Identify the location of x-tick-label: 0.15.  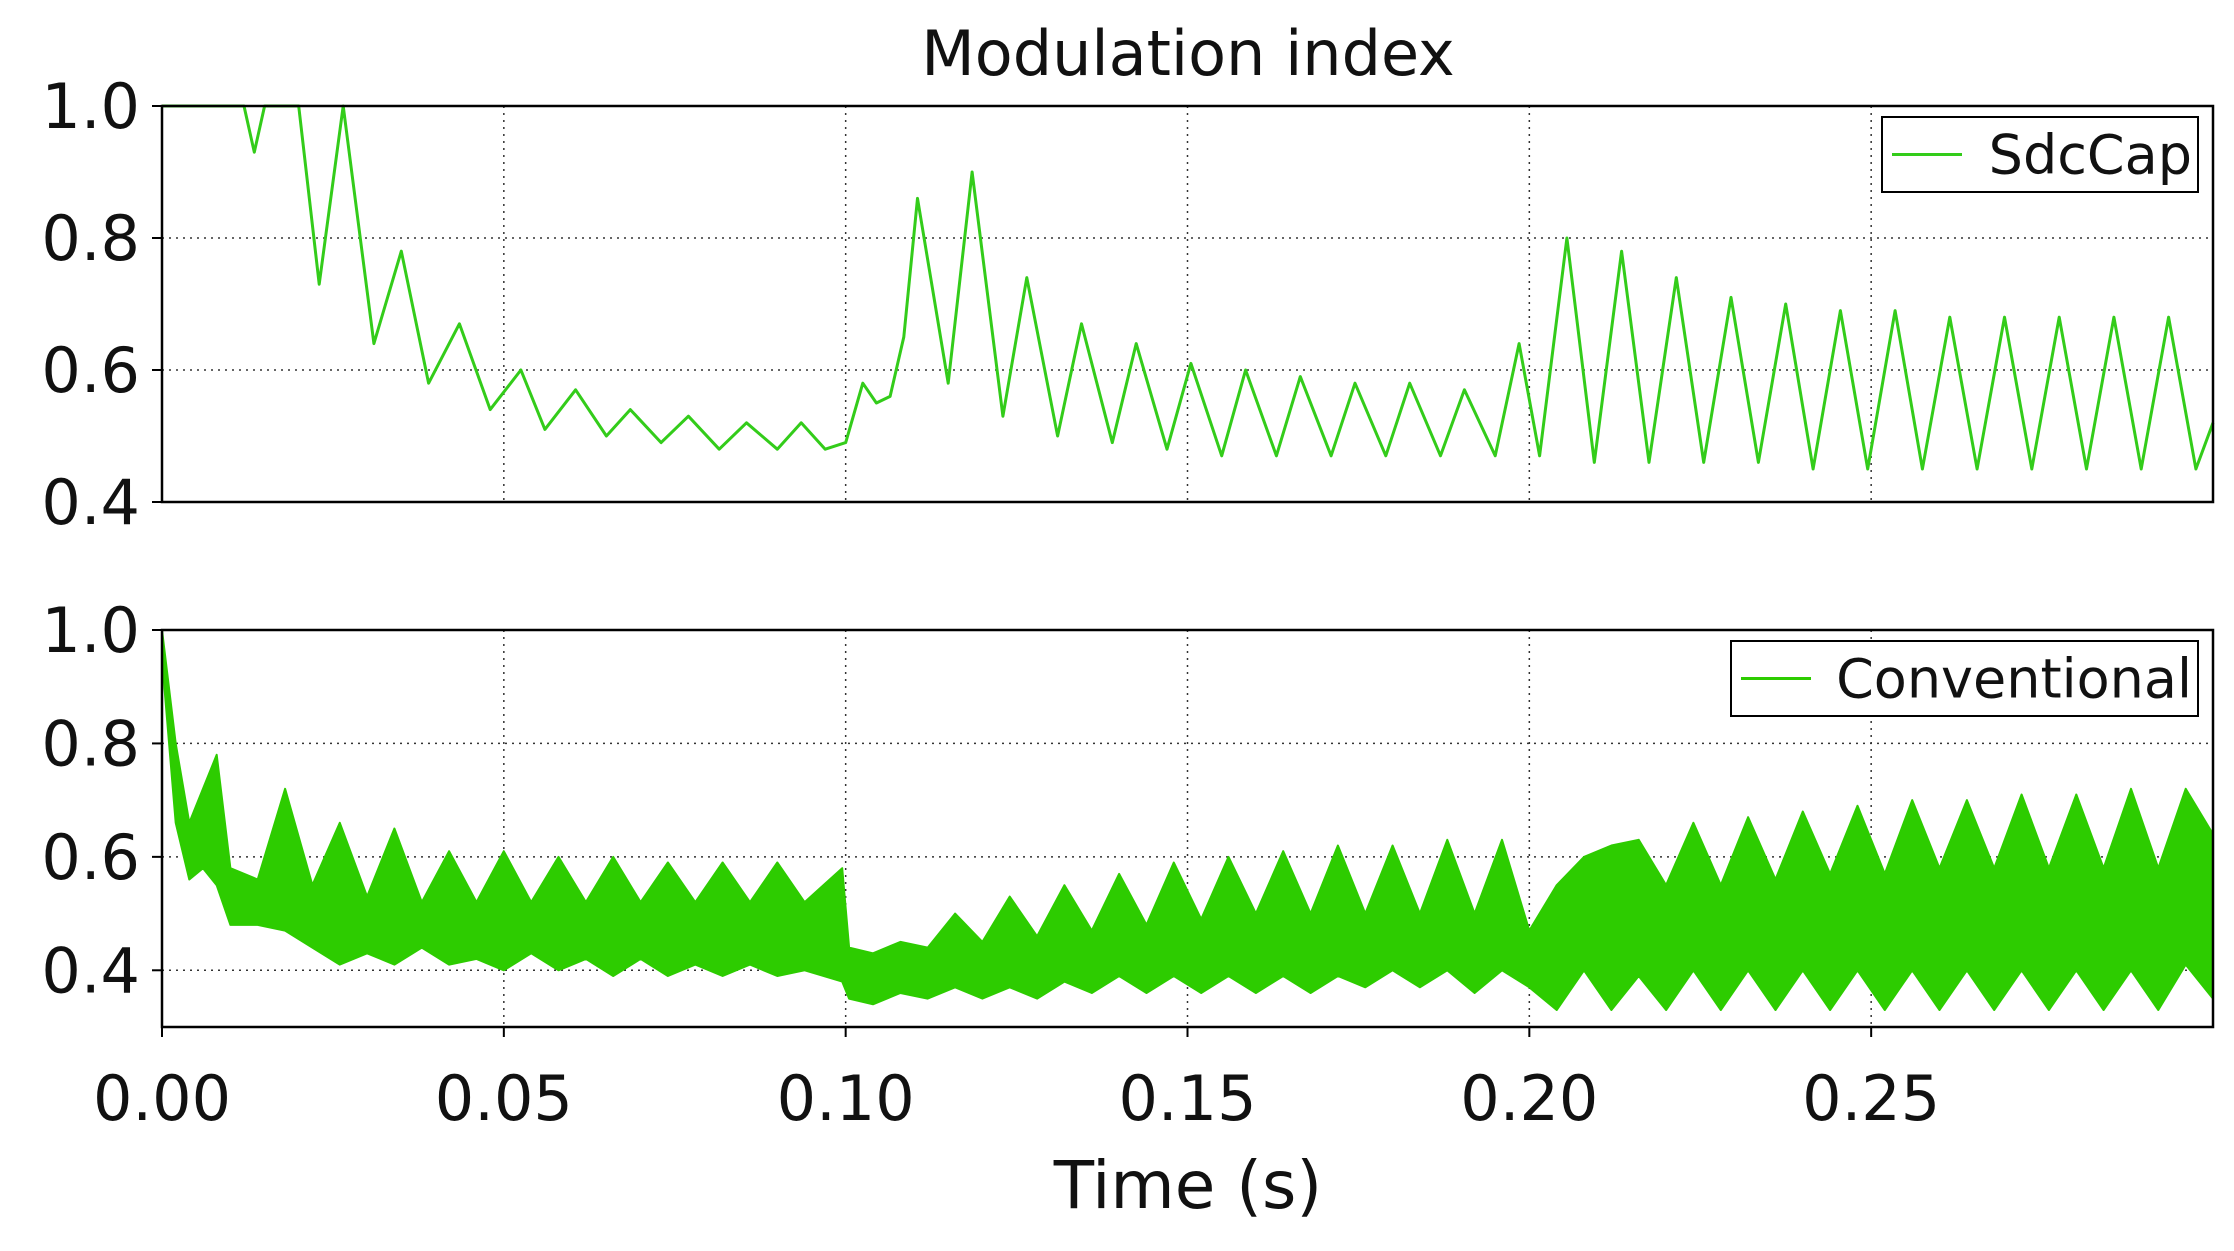
(1187, 1098).